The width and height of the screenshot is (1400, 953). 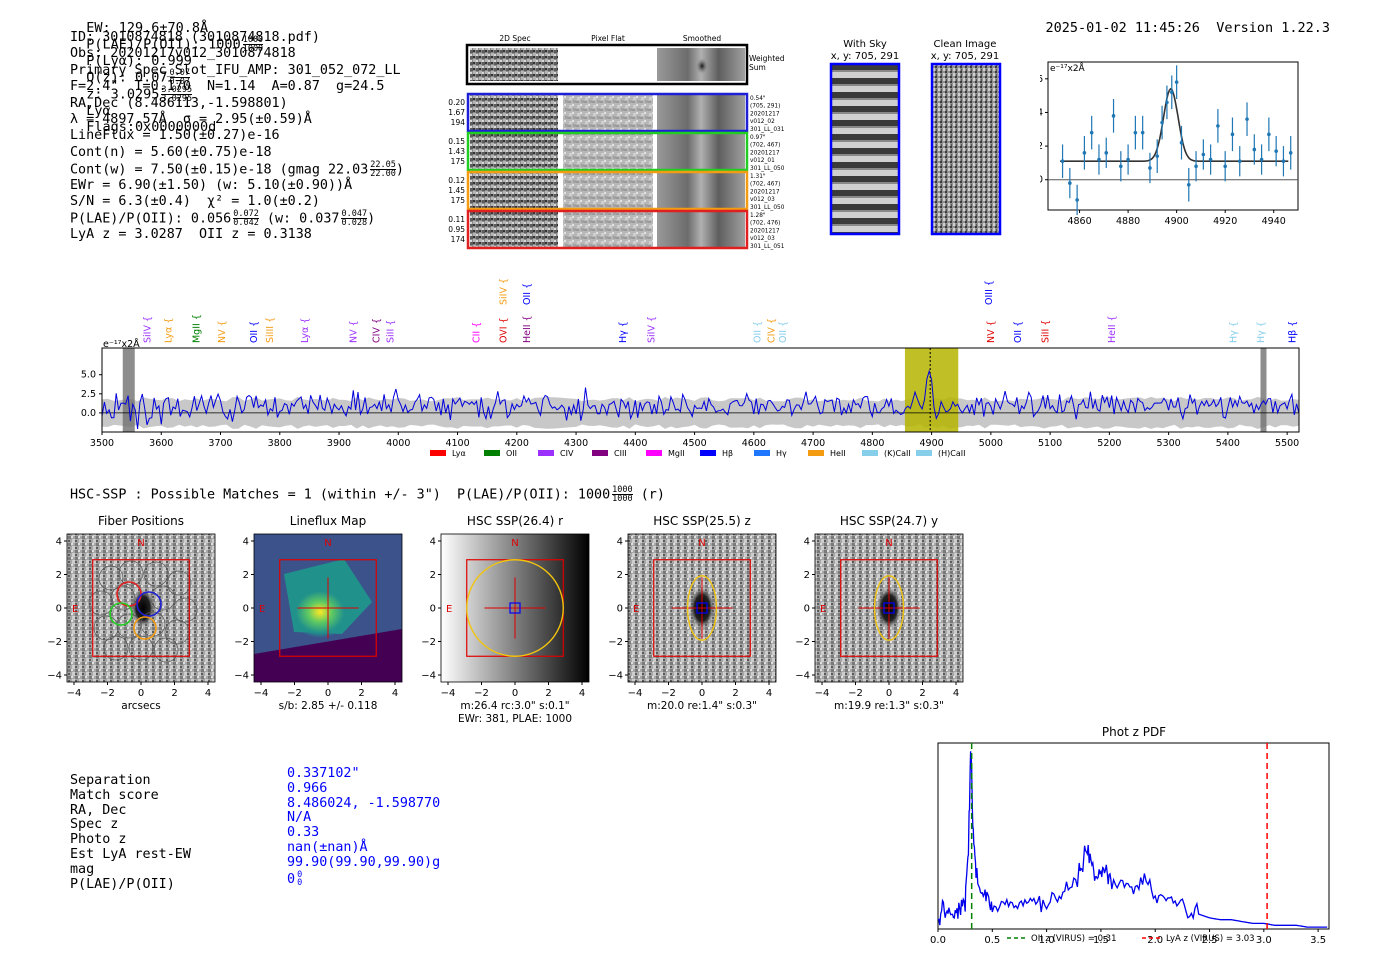 What do you see at coordinates (767, 130) in the screenshot?
I see `cutout-row-meta: 301_LL_031` at bounding box center [767, 130].